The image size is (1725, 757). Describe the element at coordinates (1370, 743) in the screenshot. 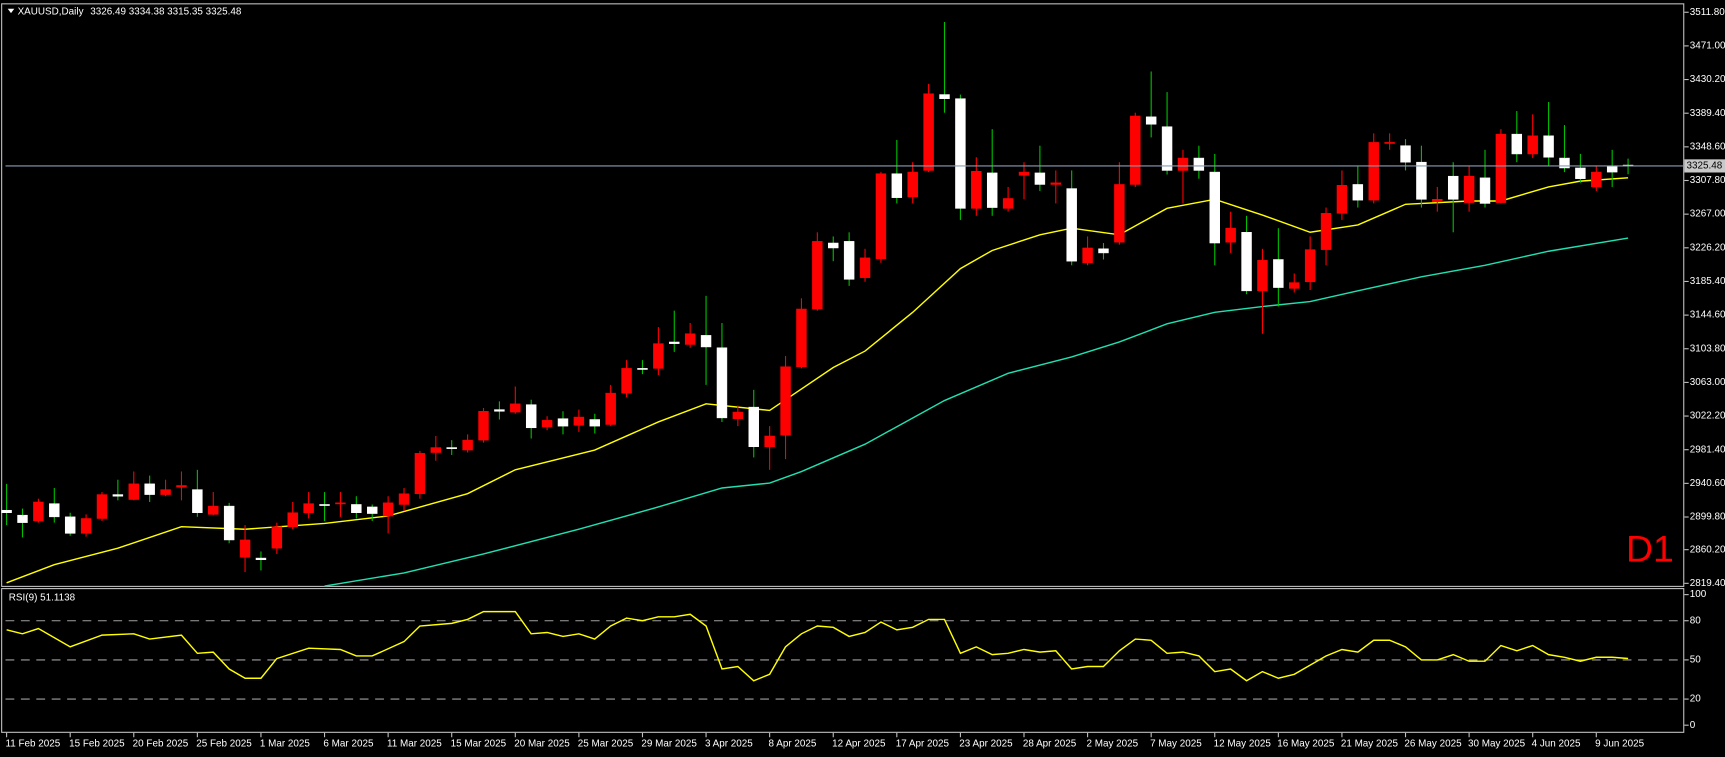

I see `x-tick-label: 21 May 2025` at that location.